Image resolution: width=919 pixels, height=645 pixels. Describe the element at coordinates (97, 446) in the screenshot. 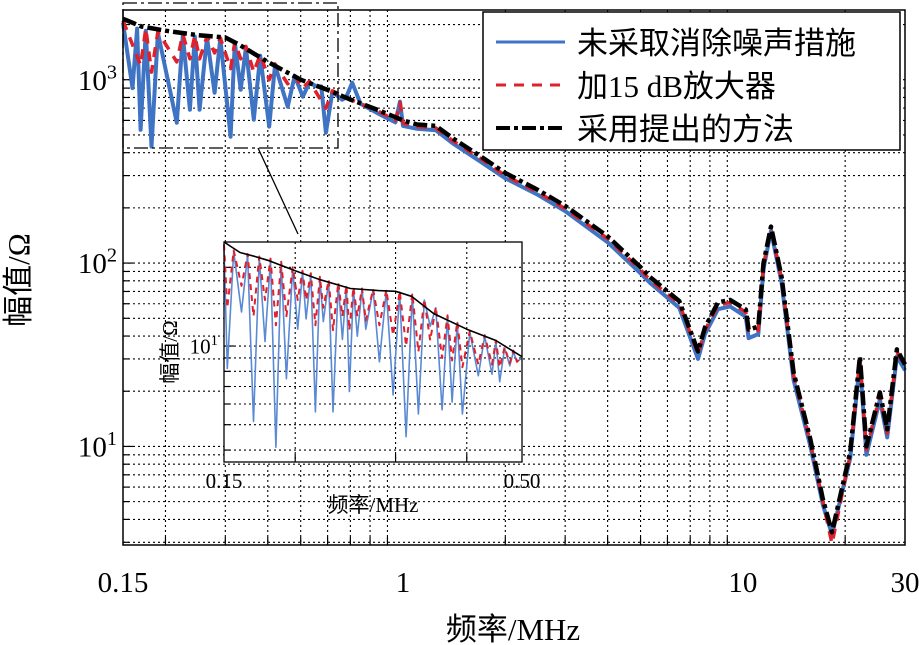

I see `main-y-tick-label: 10¹` at that location.